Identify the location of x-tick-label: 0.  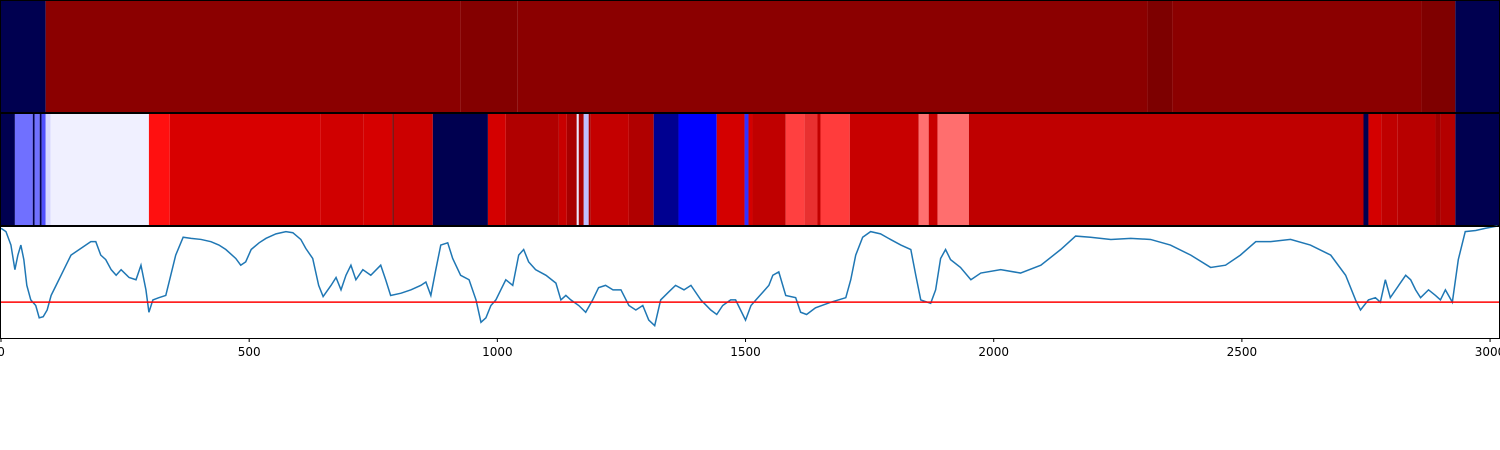
(2, 352).